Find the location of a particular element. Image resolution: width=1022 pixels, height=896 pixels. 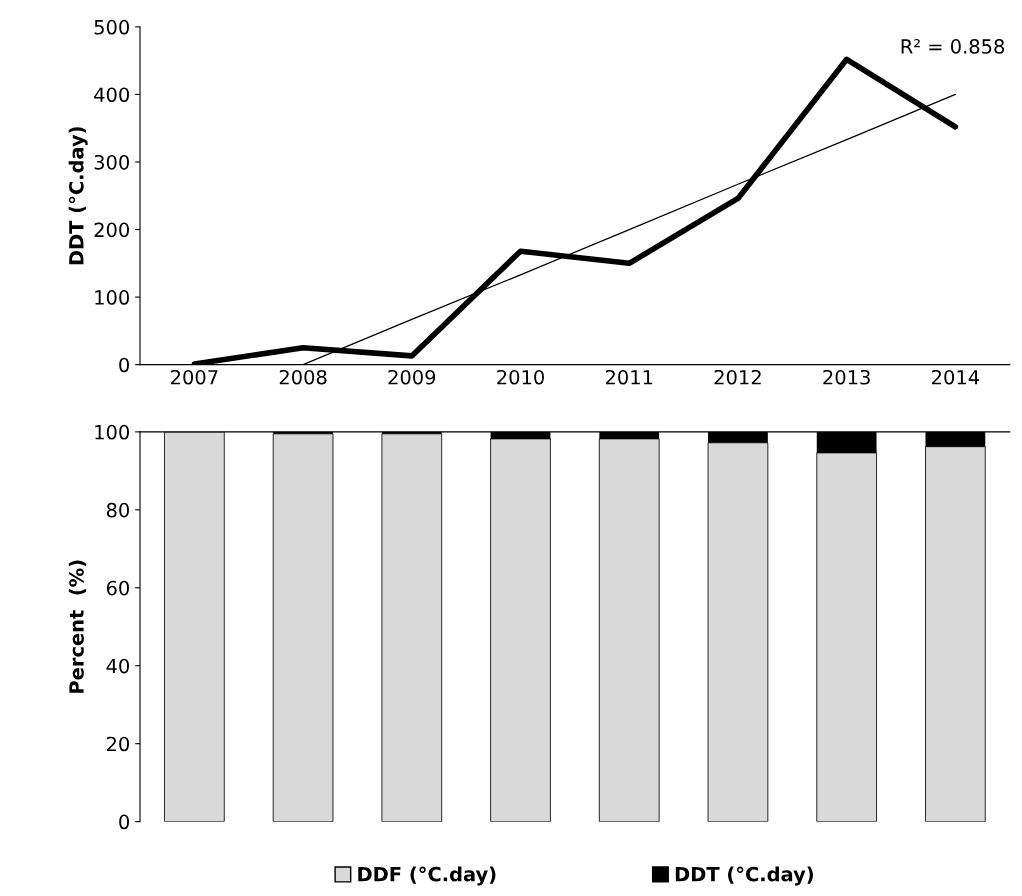

legend-label: DDF (°C.day) is located at coordinates (427, 876).